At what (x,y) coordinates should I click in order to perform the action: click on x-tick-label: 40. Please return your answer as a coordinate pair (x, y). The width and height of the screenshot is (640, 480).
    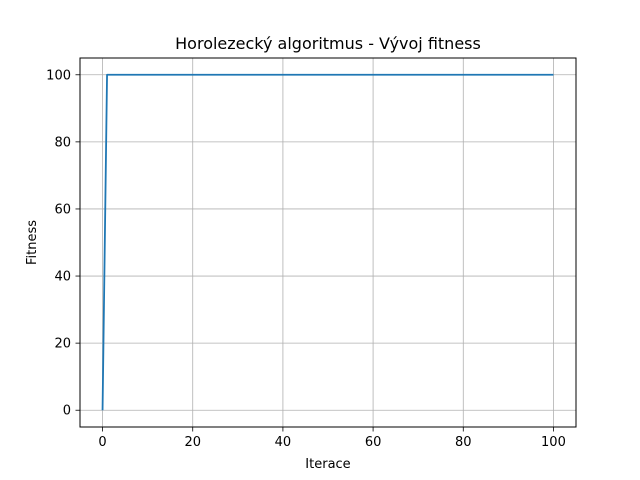
    Looking at the image, I should click on (283, 442).